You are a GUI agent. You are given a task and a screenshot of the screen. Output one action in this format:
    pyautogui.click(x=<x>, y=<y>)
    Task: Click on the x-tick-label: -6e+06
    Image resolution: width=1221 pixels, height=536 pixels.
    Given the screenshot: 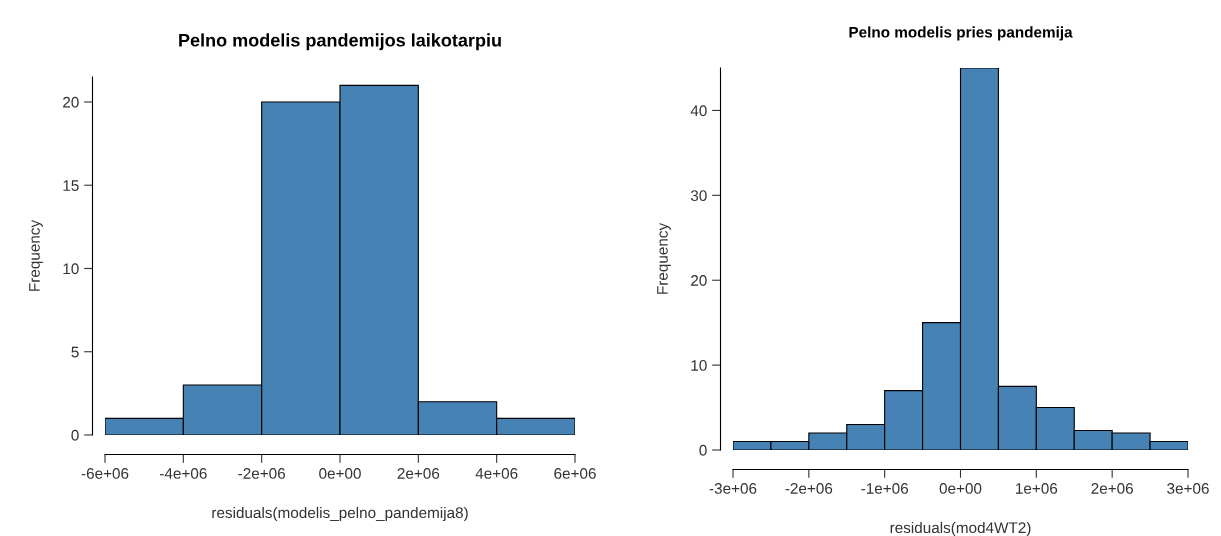 What is the action you would take?
    pyautogui.click(x=105, y=473)
    